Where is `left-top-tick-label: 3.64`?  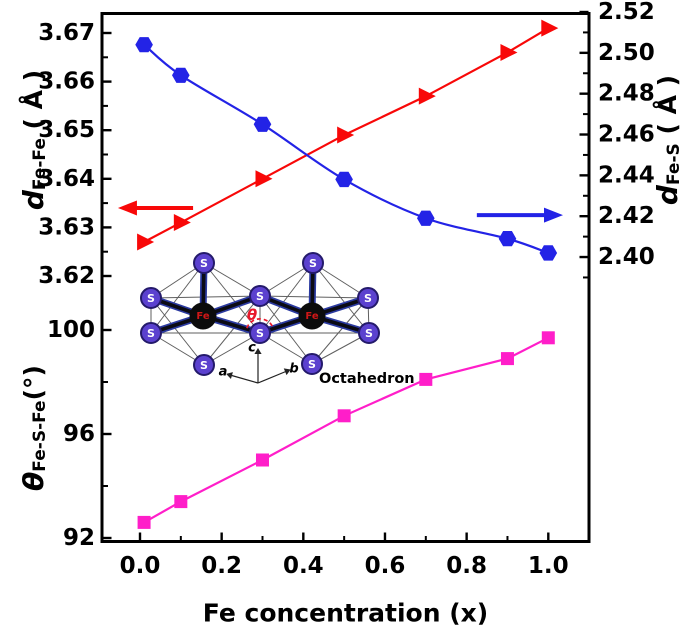
left-top-tick-label: 3.64 is located at coordinates (66, 179).